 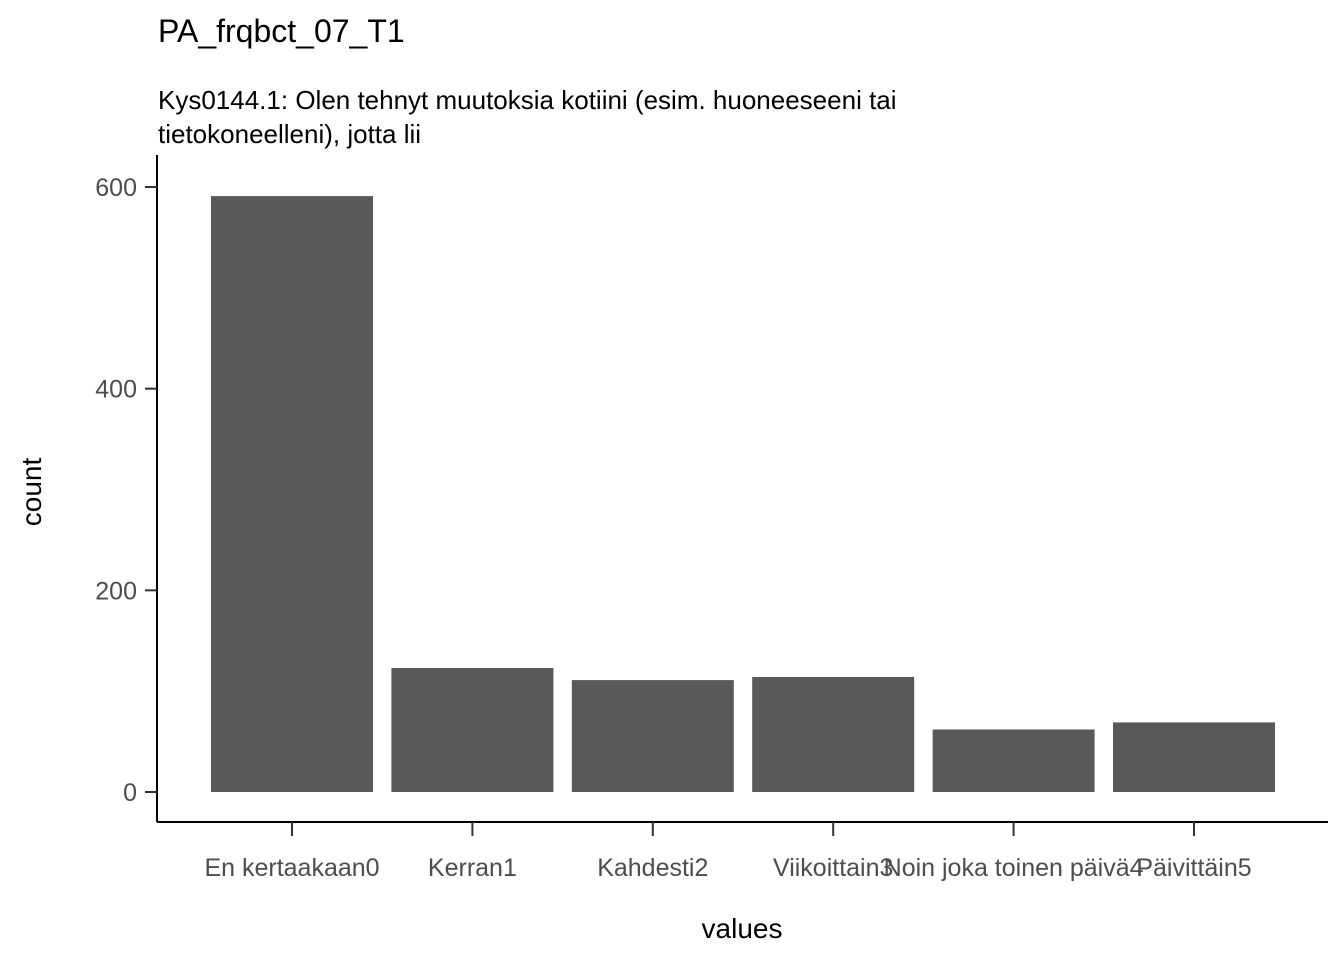 I want to click on x-tick-label-1: Kerran1, so click(x=472, y=868).